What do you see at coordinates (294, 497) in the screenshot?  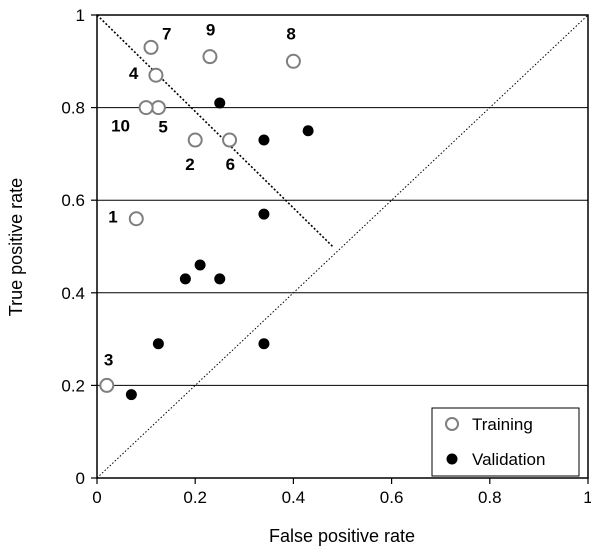 I see `x-tick-label: 0.4` at bounding box center [294, 497].